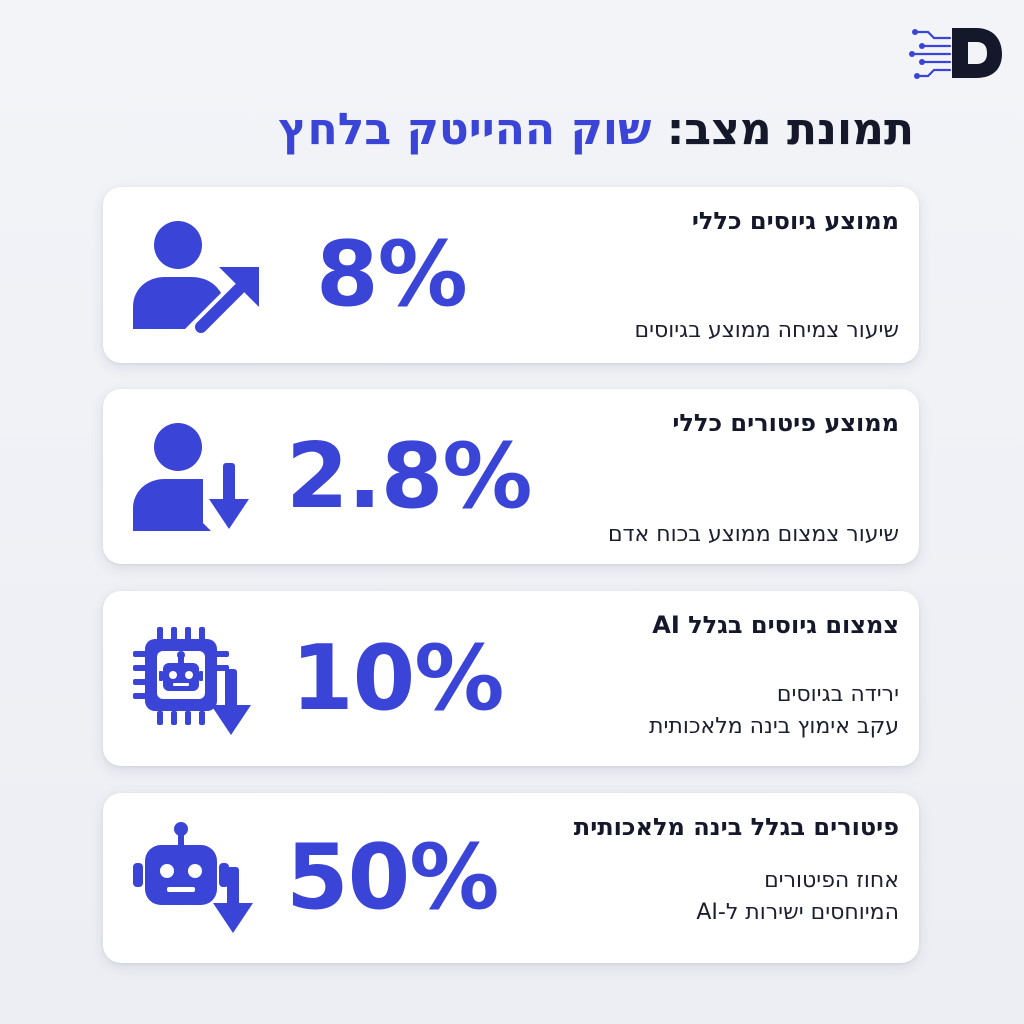  I want to click on card-description: שיעור צמצום ממוצע בכוח אדם, so click(753, 535).